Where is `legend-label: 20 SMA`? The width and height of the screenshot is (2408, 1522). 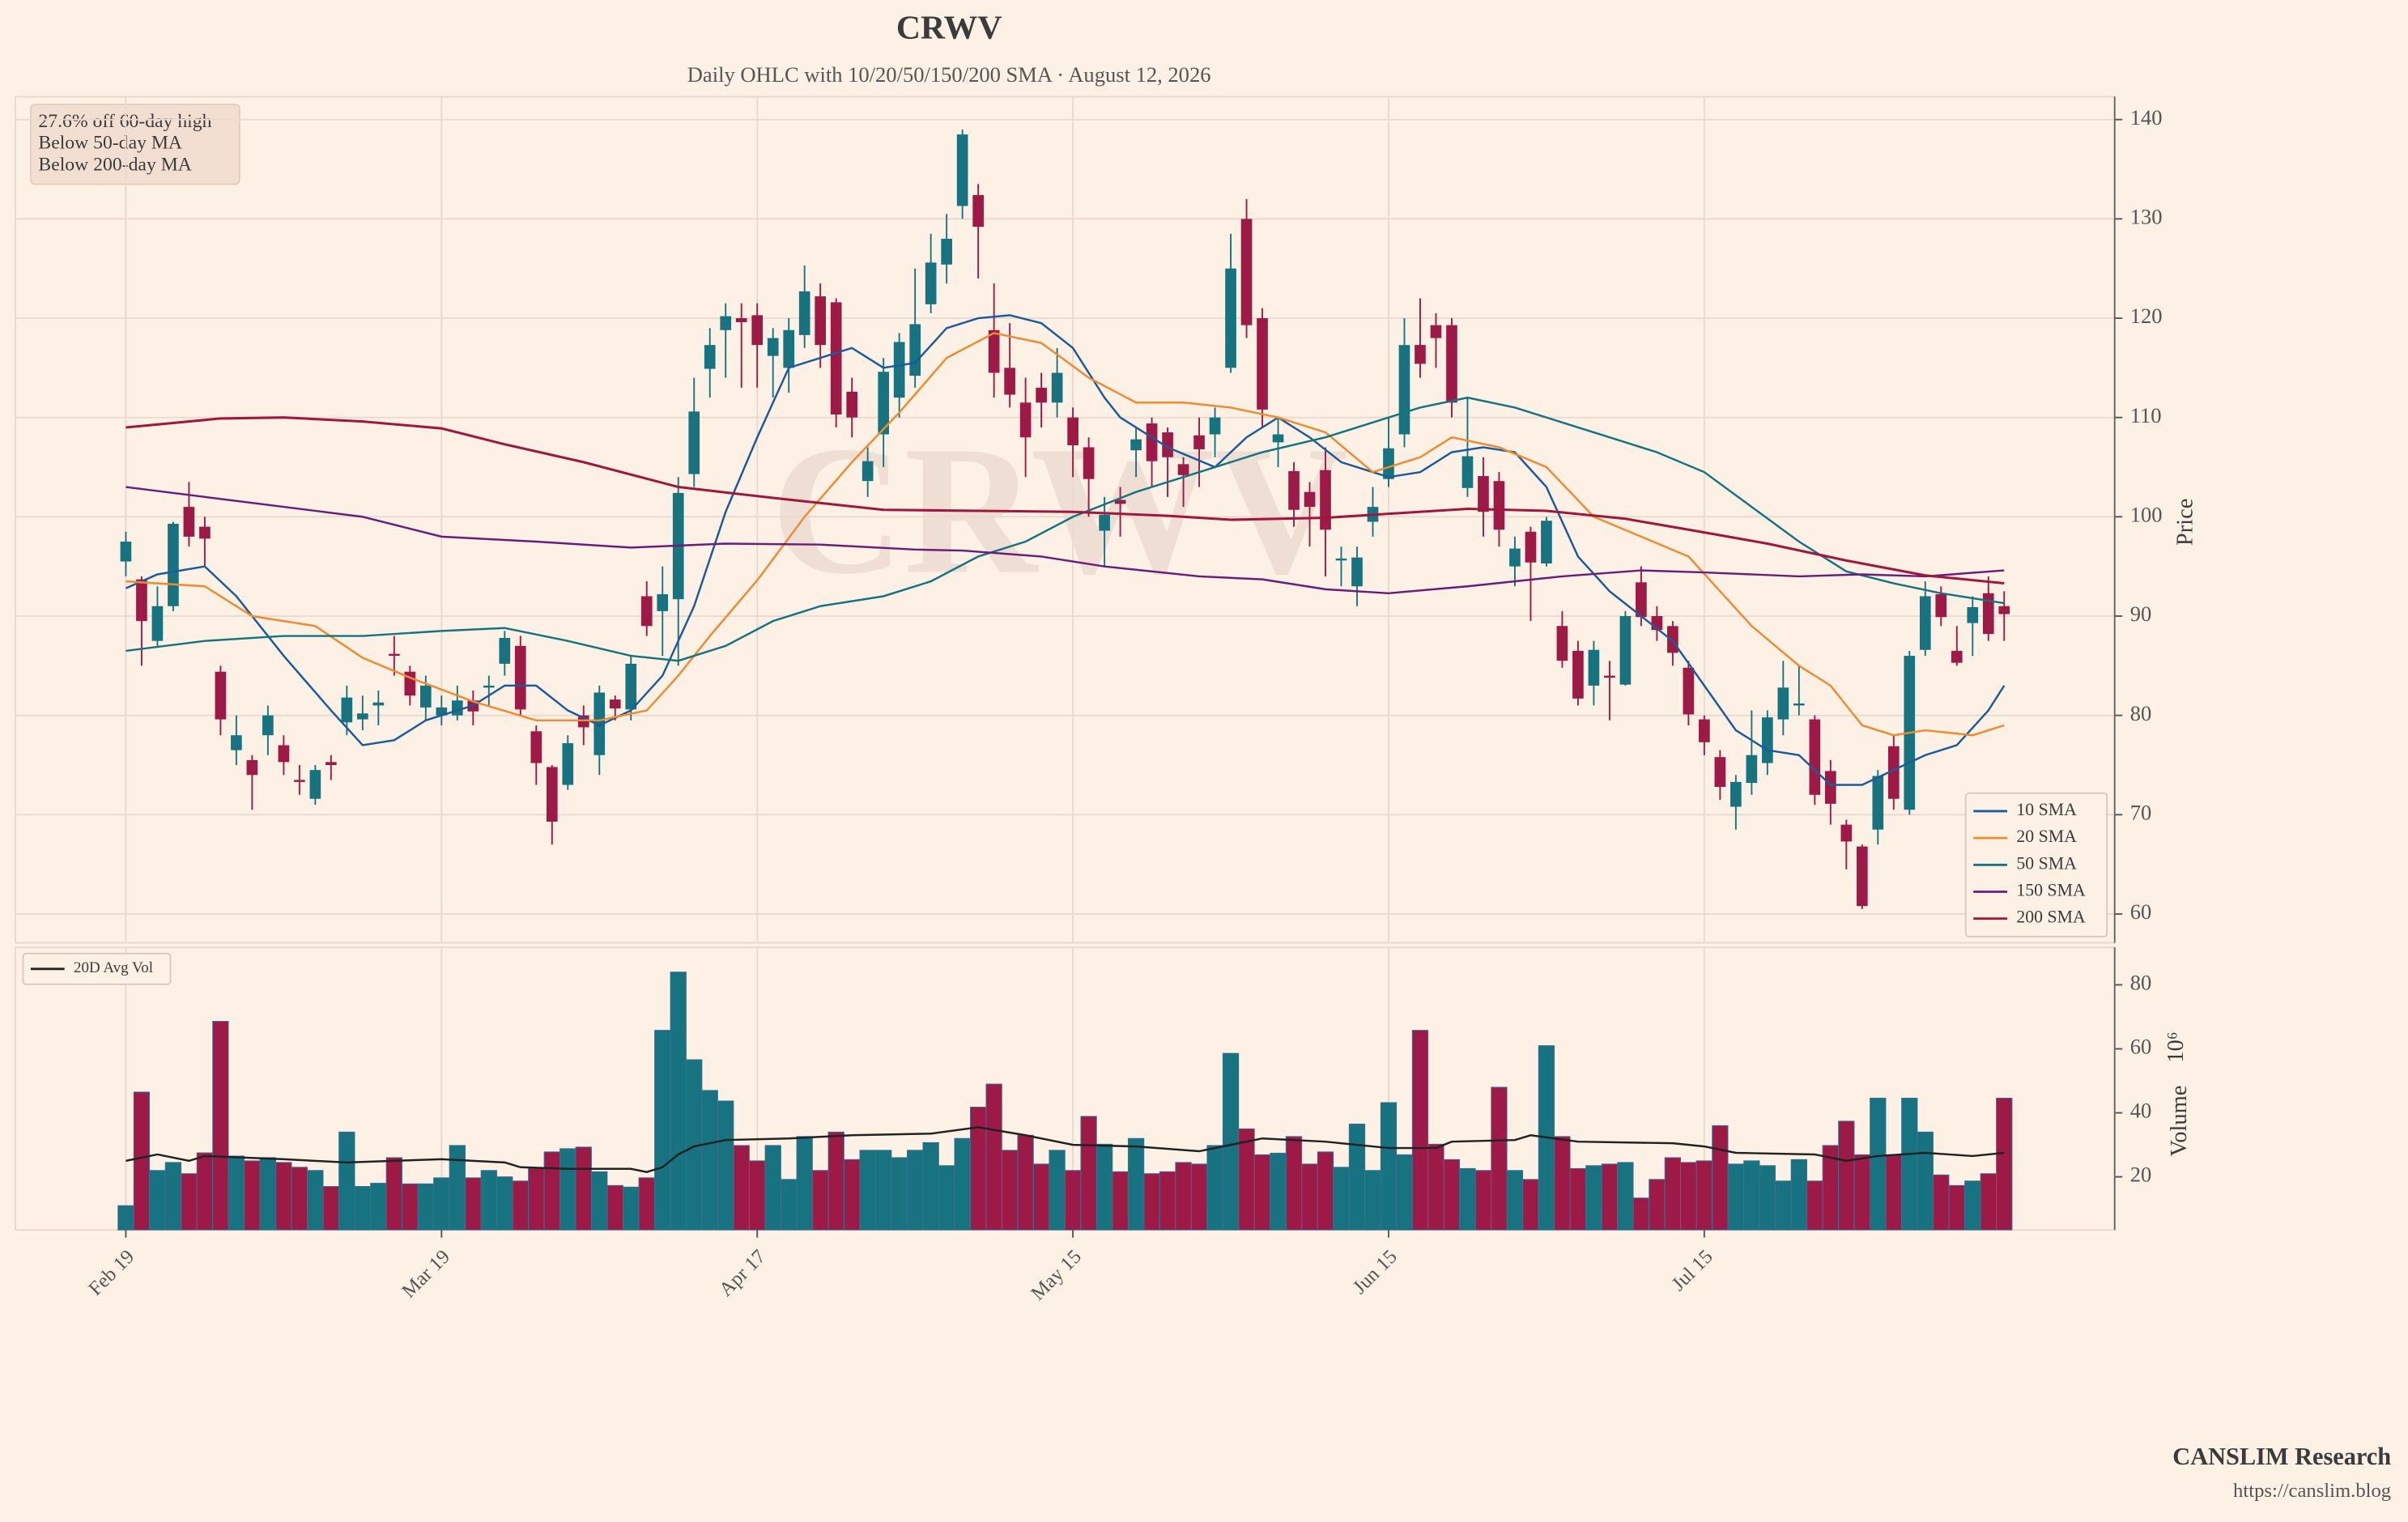
legend-label: 20 SMA is located at coordinates (2046, 836).